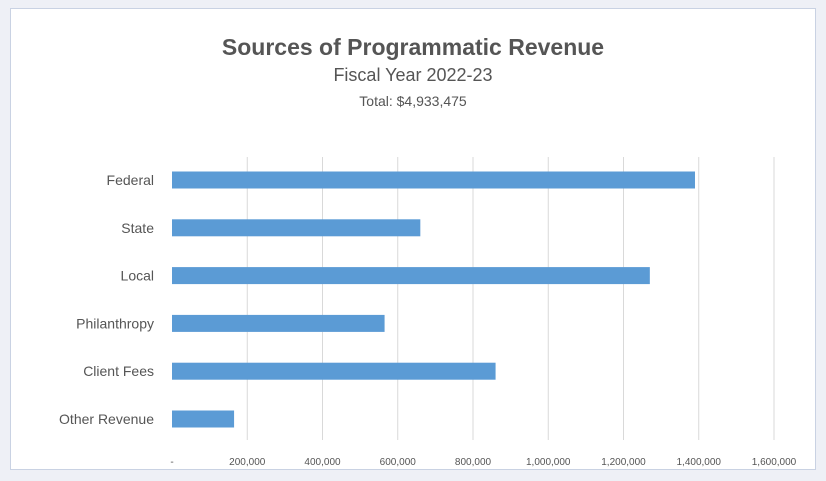  What do you see at coordinates (137, 276) in the screenshot?
I see `category-label: Local` at bounding box center [137, 276].